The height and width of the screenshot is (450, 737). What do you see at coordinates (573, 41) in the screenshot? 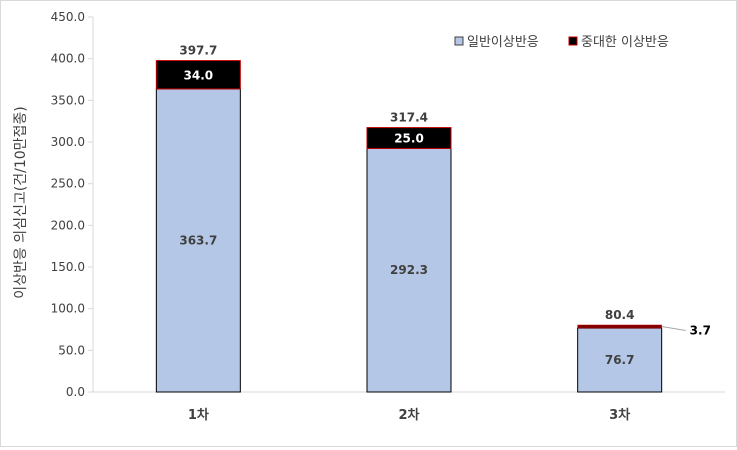
I see `legend-swatch-serious` at bounding box center [573, 41].